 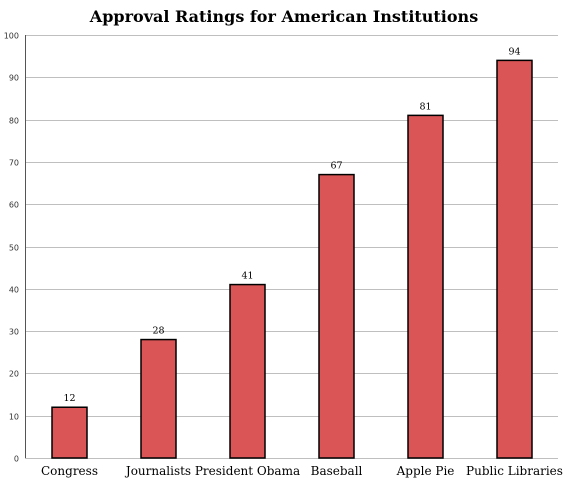 What do you see at coordinates (514, 51) in the screenshot?
I see `data-label: 94` at bounding box center [514, 51].